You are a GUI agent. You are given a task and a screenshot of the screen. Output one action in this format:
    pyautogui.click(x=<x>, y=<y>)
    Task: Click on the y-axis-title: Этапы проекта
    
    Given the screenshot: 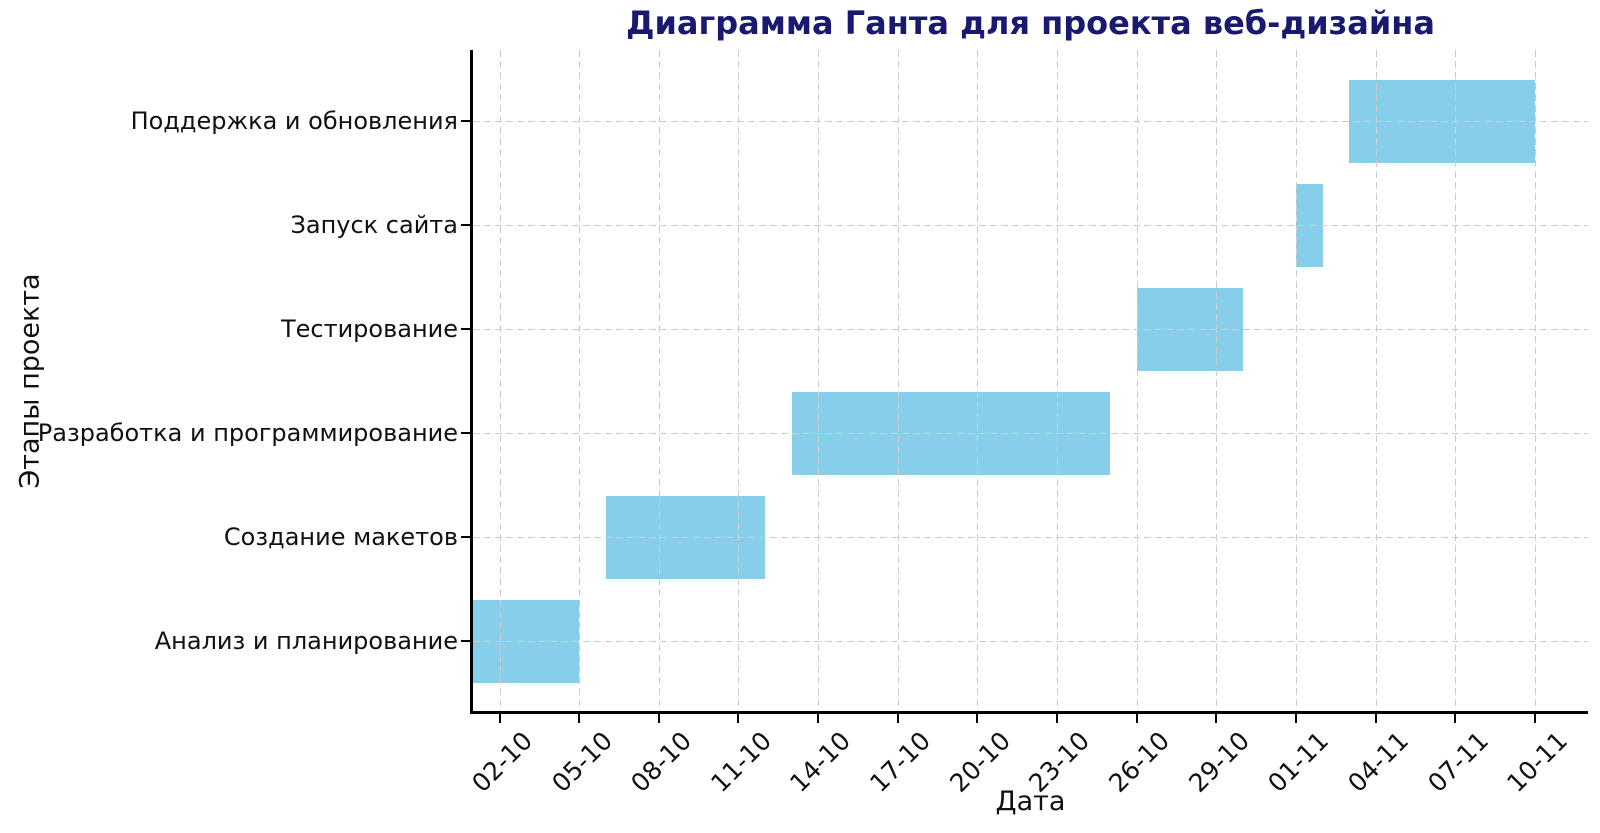 What is the action you would take?
    pyautogui.click(x=30, y=381)
    